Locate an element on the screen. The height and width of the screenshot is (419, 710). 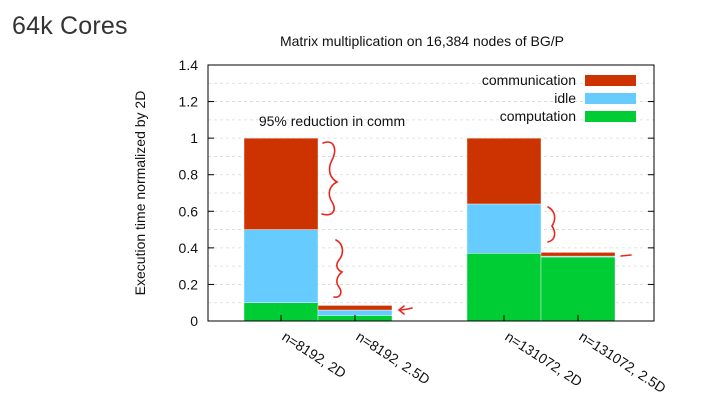
legend: communication idle computation is located at coordinates (559, 98).